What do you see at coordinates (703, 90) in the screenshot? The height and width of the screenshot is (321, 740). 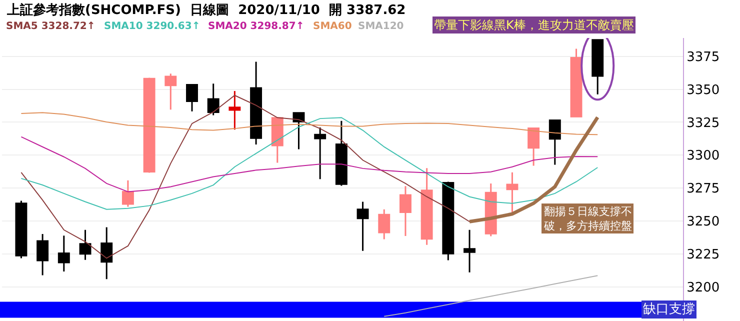 I see `y-tick-label: 3350` at bounding box center [703, 90].